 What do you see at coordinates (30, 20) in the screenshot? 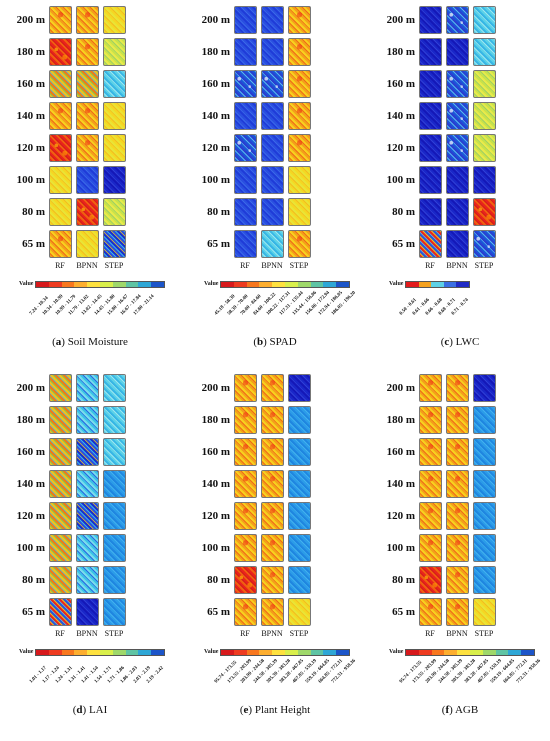
I see `altitude-label: 200 m` at bounding box center [30, 20].